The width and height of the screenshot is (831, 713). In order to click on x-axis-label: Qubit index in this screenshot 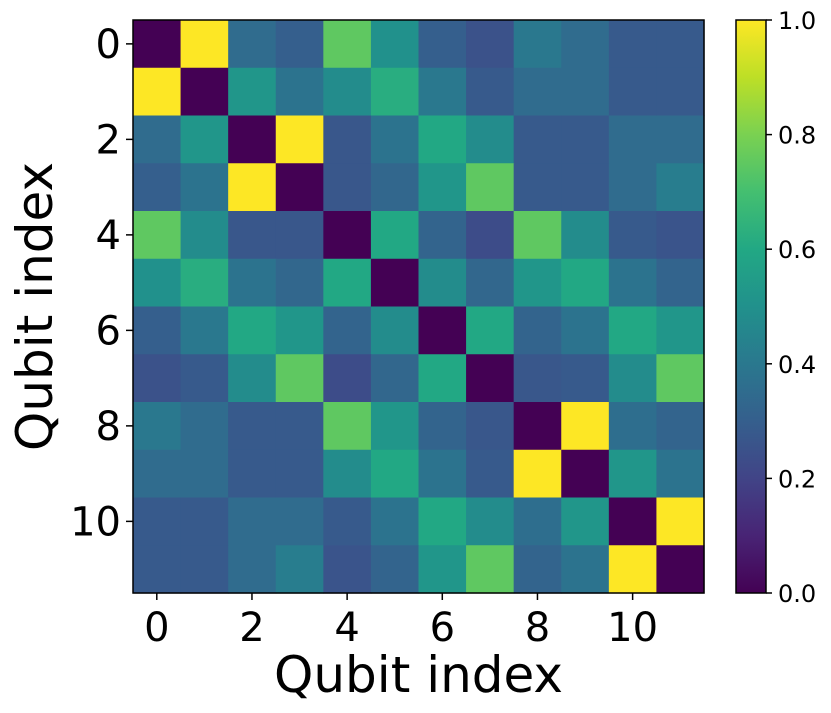, I will do `click(418, 675)`.